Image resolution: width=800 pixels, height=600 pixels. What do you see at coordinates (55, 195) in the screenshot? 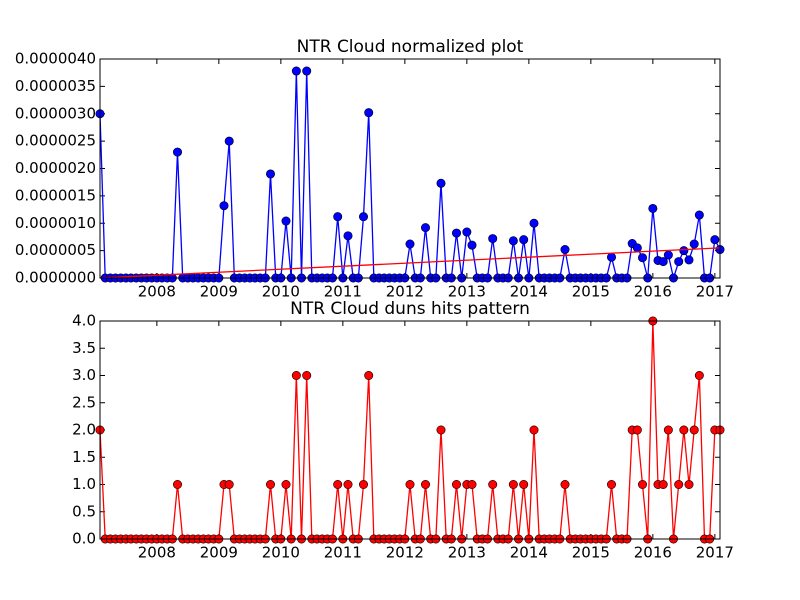
I see `y-tick-label: 0.0000015` at bounding box center [55, 195].